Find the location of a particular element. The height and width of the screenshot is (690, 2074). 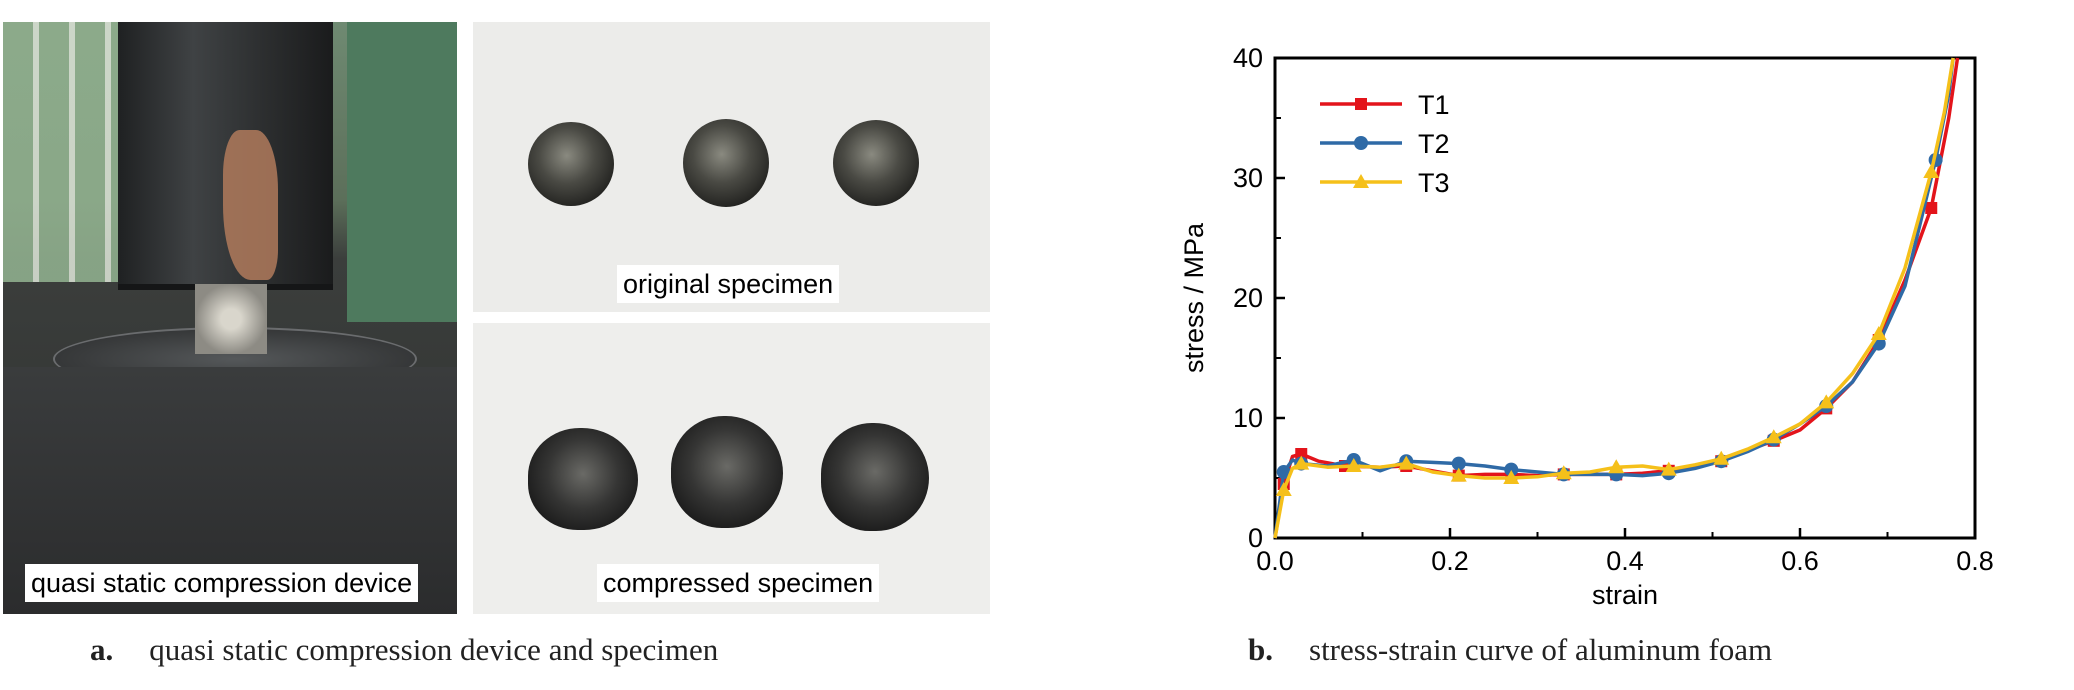

rust-patch is located at coordinates (250, 205).